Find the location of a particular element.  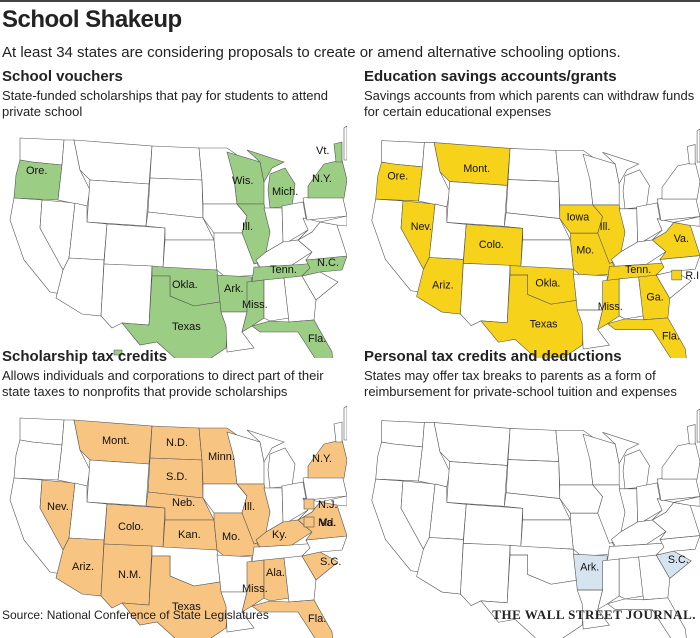

top-rule is located at coordinates (350, 1).